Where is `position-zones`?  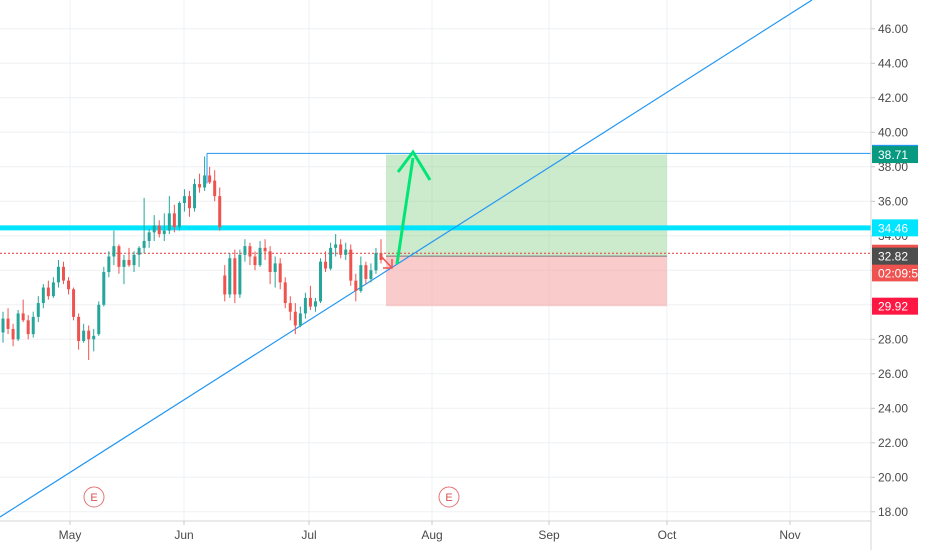
position-zones is located at coordinates (526, 230).